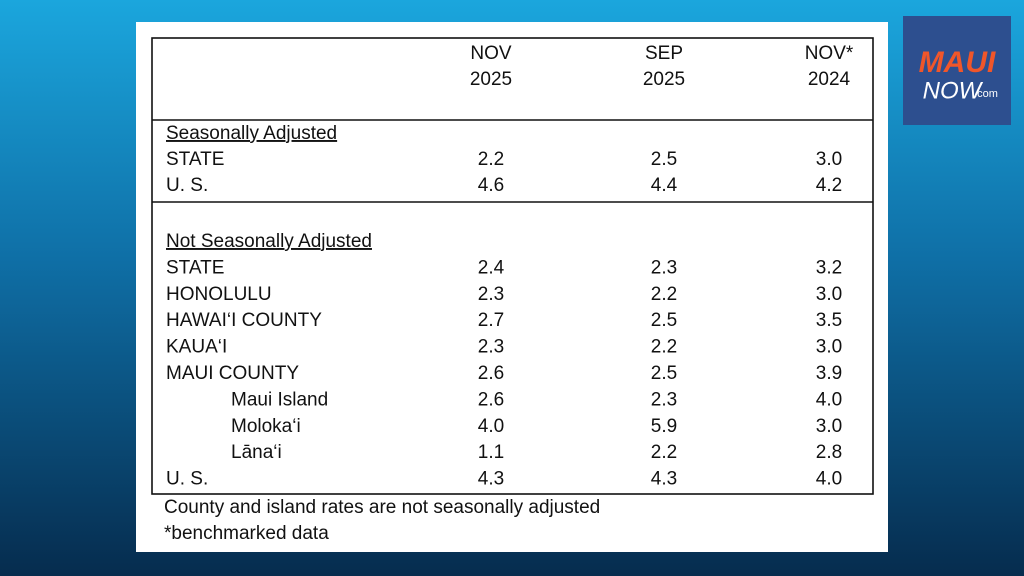  Describe the element at coordinates (829, 320) in the screenshot. I see `cell-value: 3.5` at that location.